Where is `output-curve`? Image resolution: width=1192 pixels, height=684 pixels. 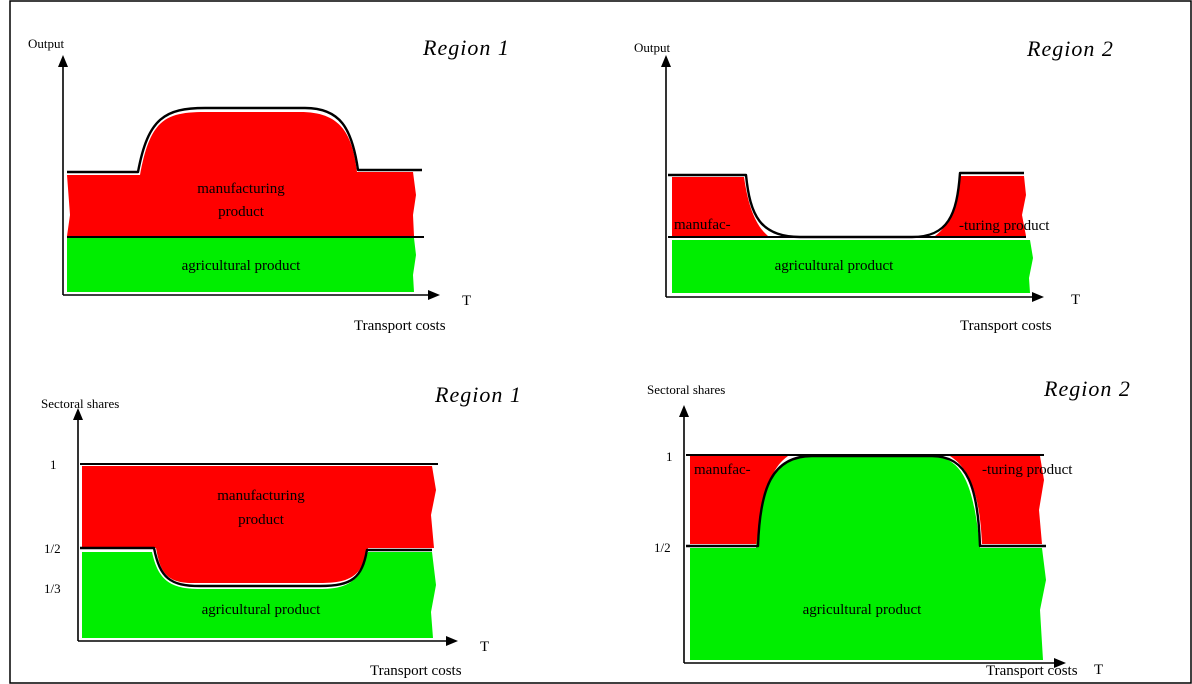 output-curve is located at coordinates (244, 140).